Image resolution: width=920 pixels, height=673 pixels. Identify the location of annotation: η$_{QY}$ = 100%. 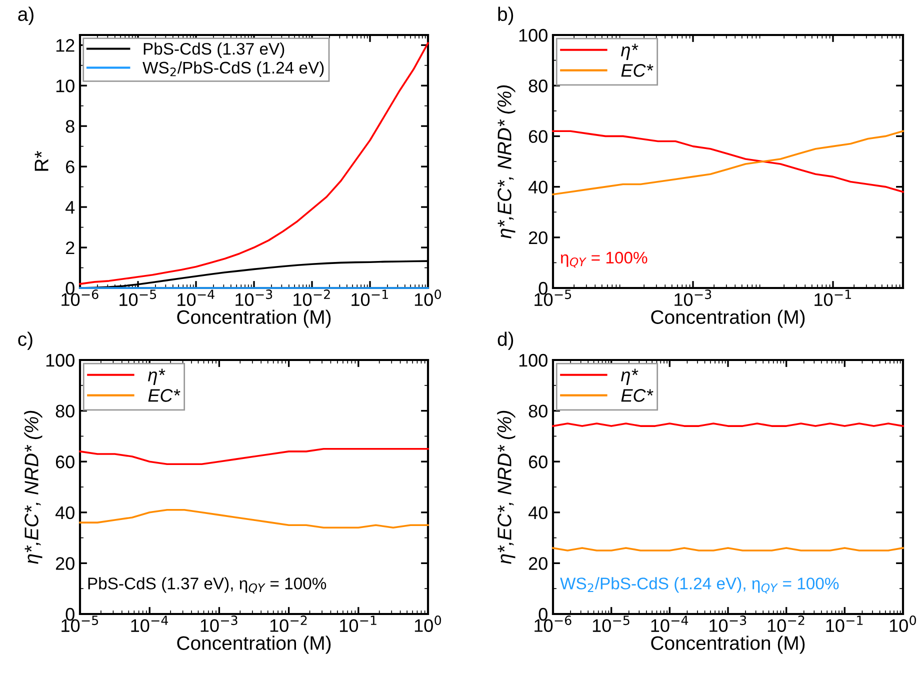
(604, 260).